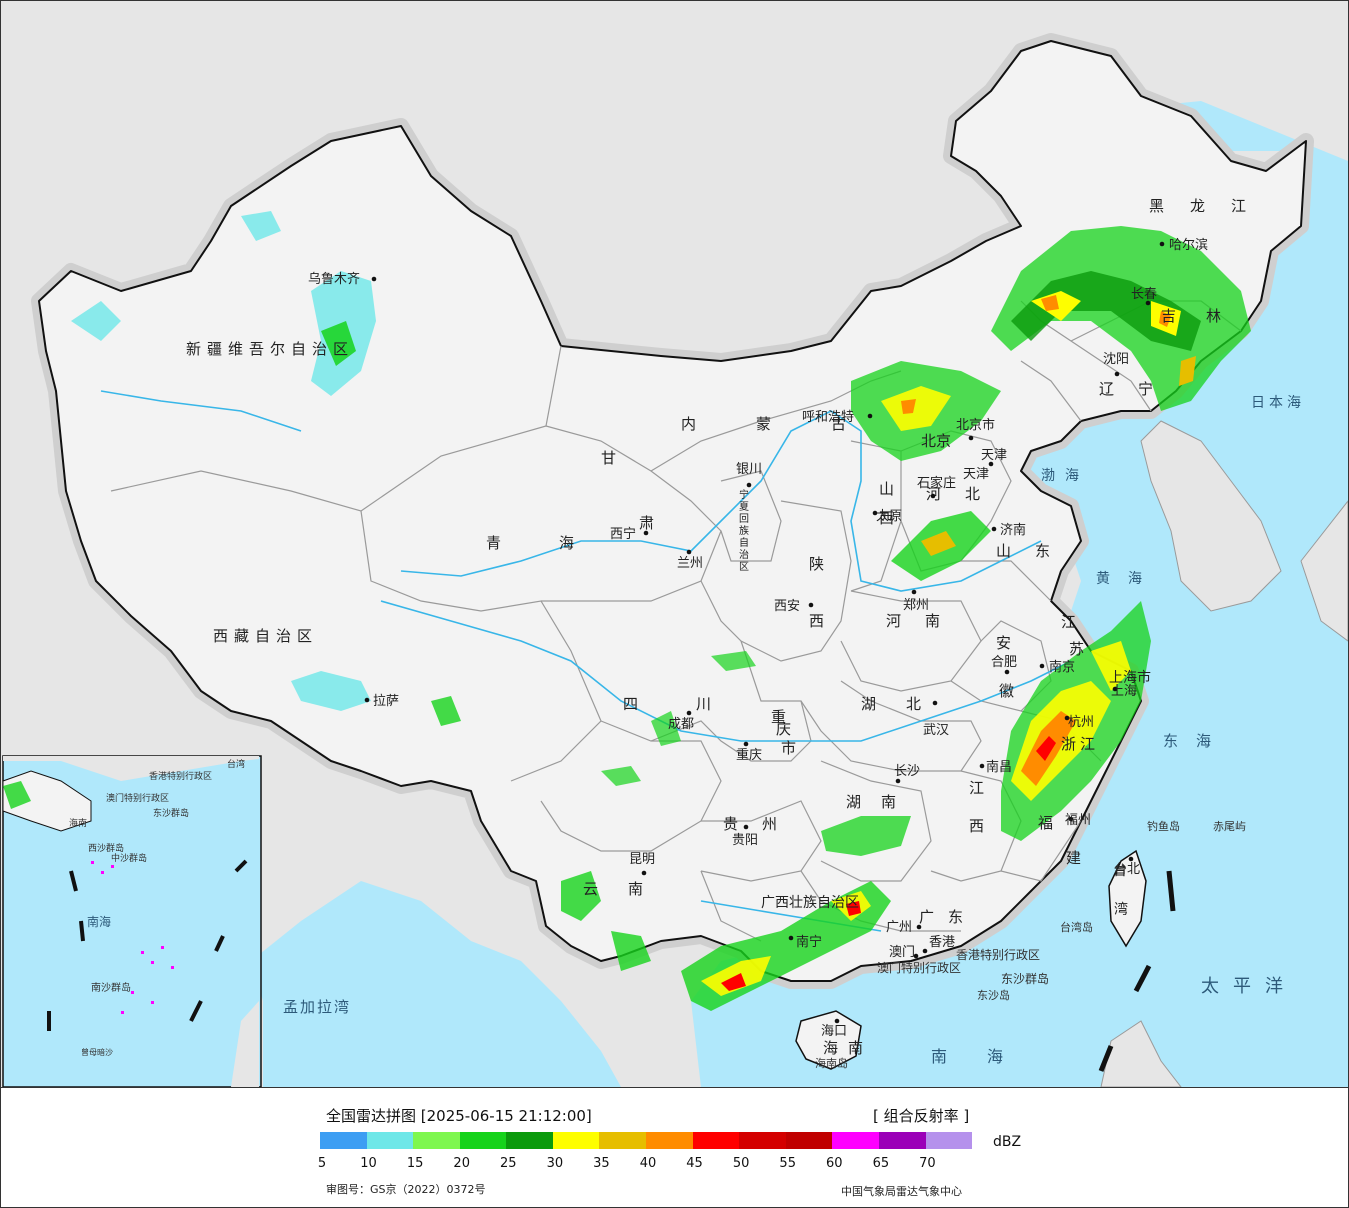  What do you see at coordinates (975, 425) in the screenshot?
I see `city-label: 北京市` at bounding box center [975, 425].